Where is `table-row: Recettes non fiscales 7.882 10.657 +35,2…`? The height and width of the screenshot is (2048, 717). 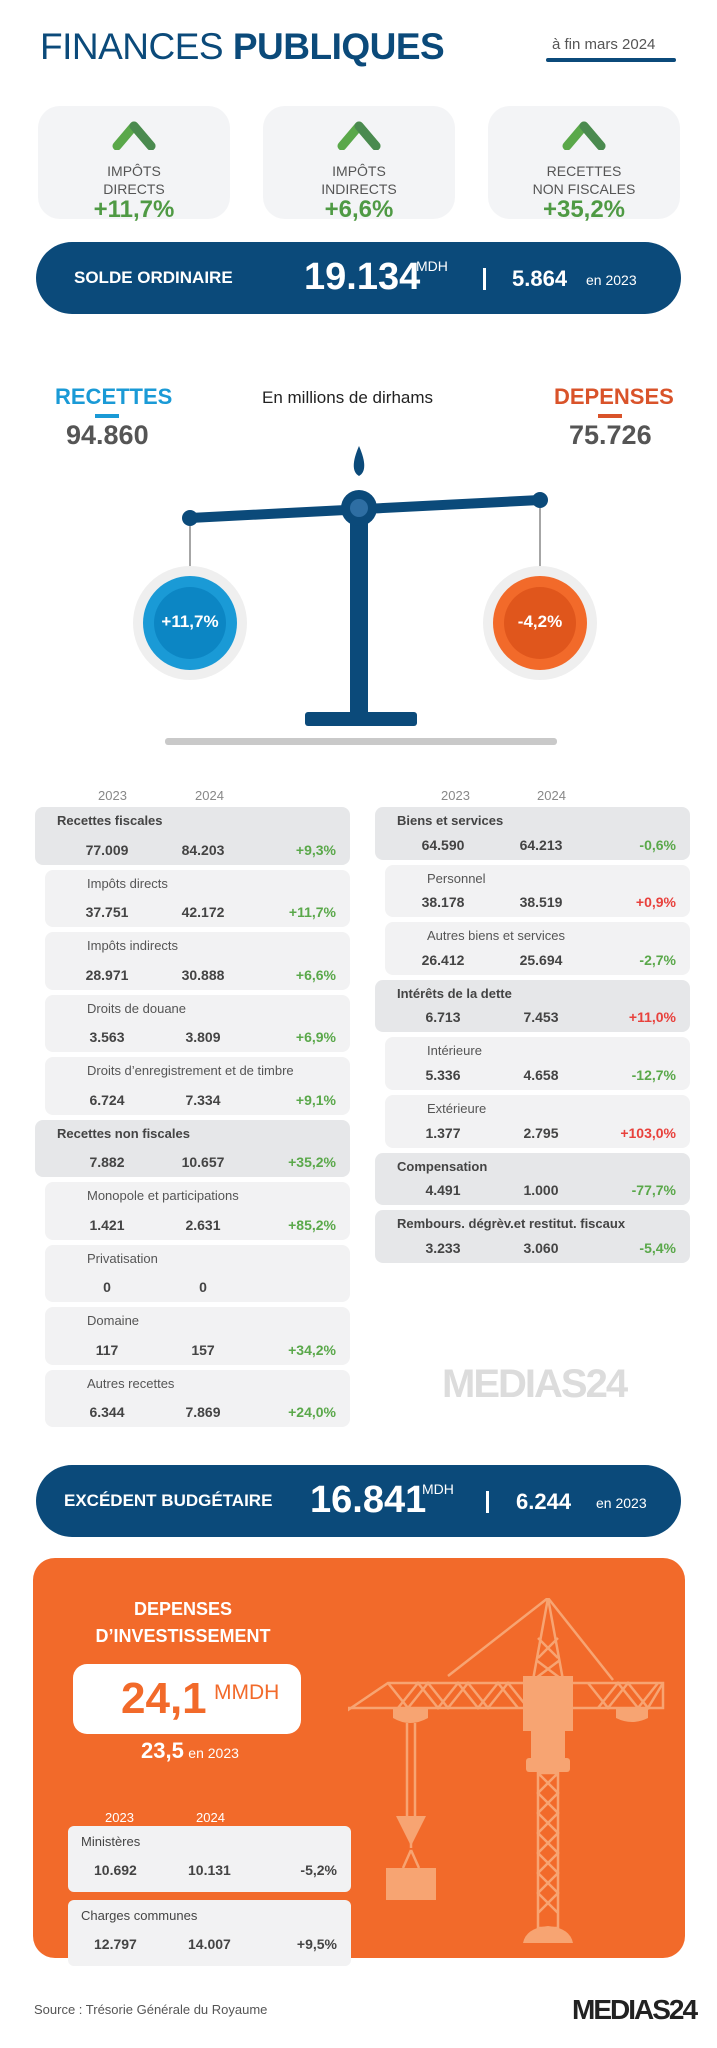 table-row: Recettes non fiscales 7.882 10.657 +35,2… is located at coordinates (192, 1148).